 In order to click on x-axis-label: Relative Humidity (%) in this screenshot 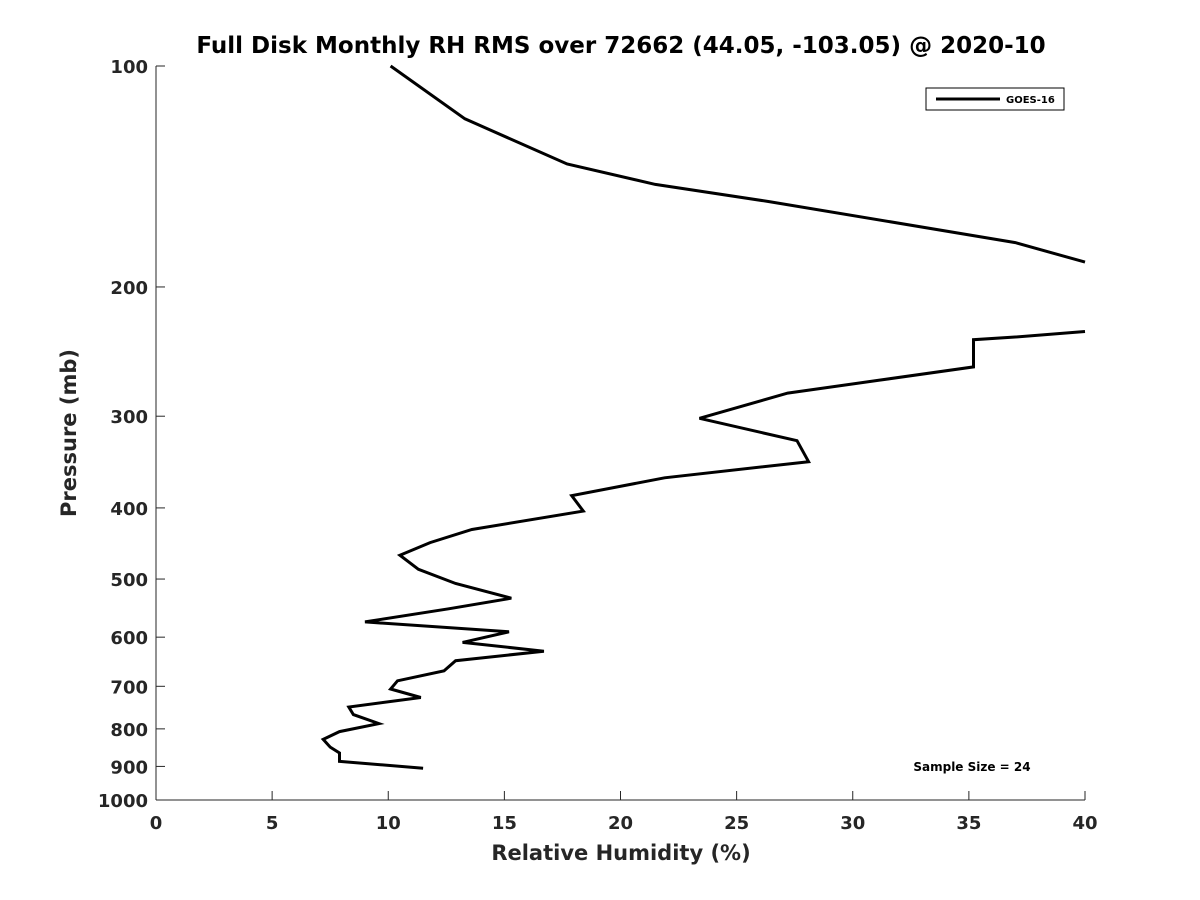, I will do `click(620, 853)`.